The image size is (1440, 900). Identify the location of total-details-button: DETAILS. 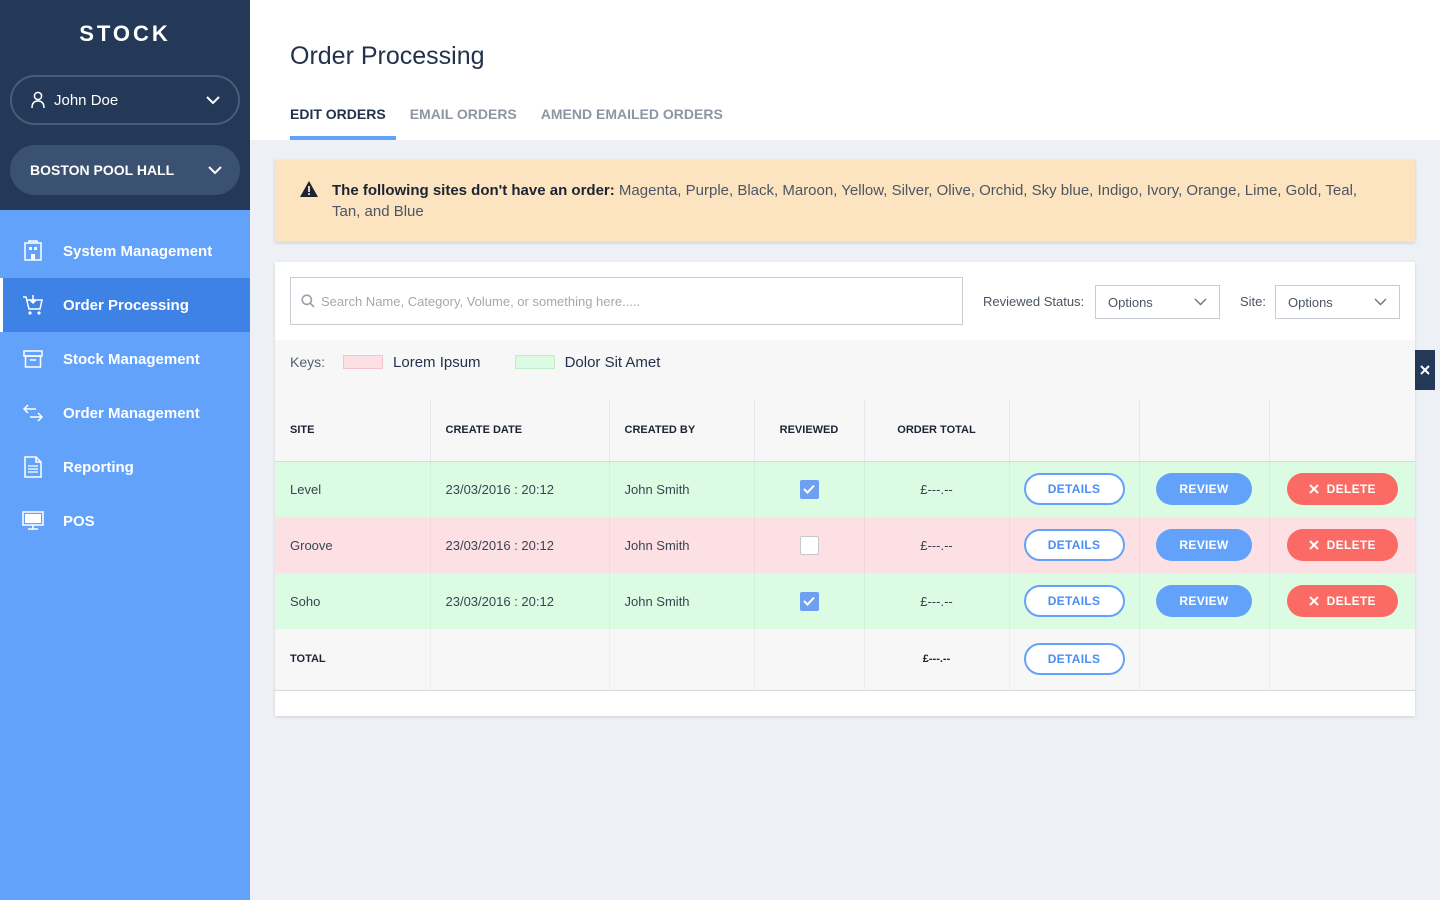
(1074, 659).